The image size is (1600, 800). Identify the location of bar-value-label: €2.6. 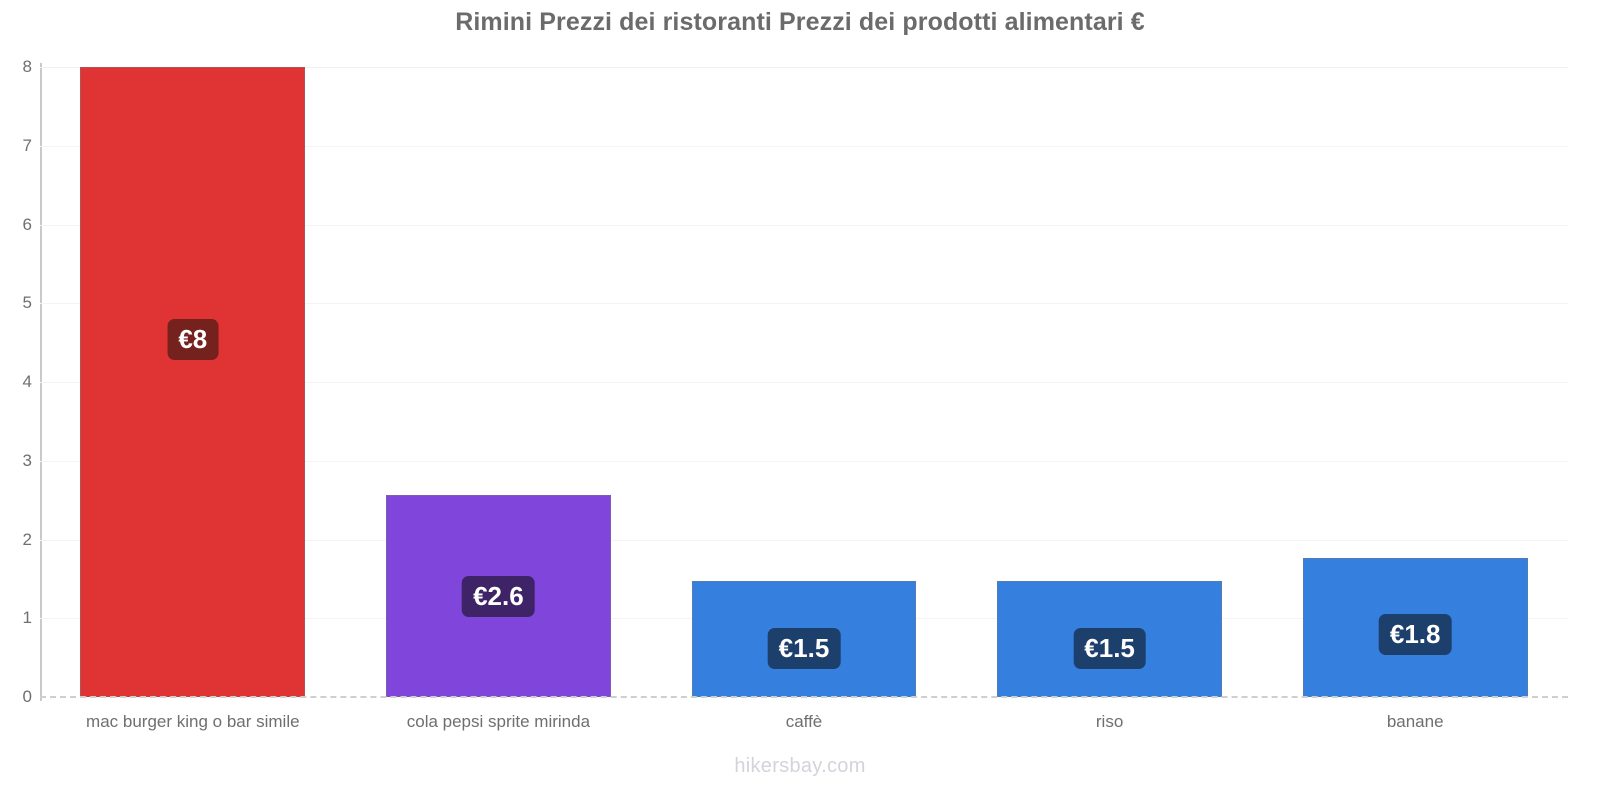
(498, 596).